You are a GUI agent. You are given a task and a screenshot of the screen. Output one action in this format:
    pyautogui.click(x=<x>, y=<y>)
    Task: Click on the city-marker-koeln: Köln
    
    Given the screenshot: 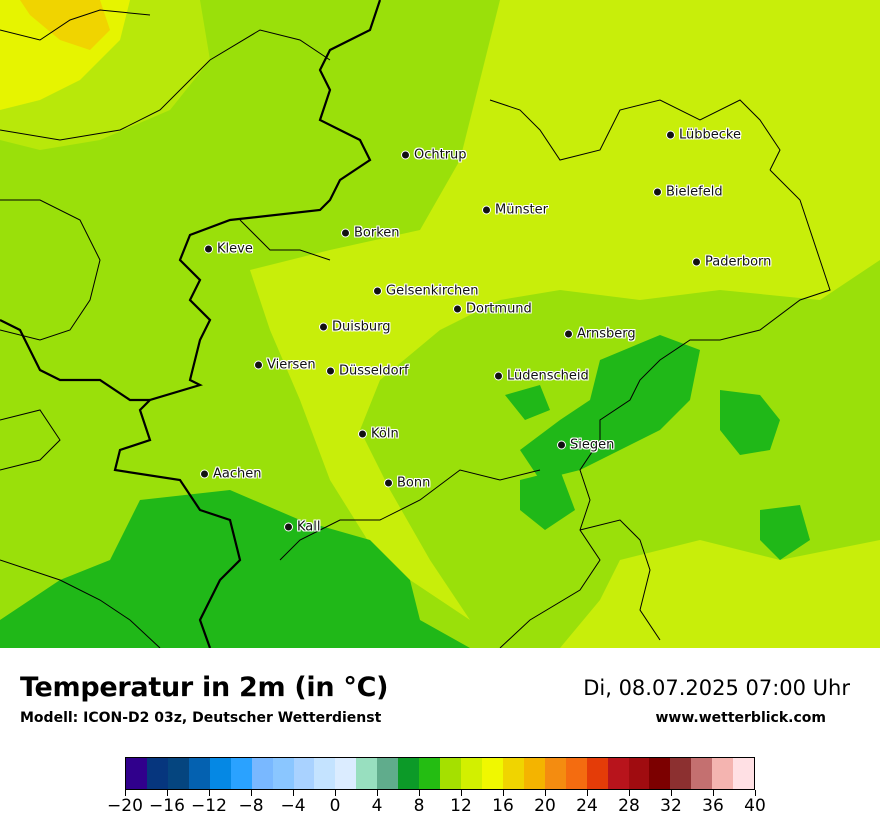 What is the action you would take?
    pyautogui.click(x=378, y=434)
    